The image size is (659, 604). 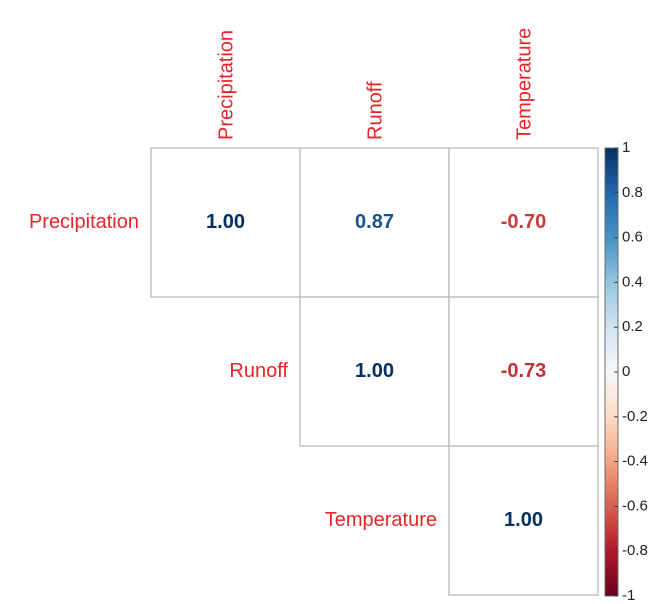 I want to click on cell-temperature-temperature, so click(x=523, y=520).